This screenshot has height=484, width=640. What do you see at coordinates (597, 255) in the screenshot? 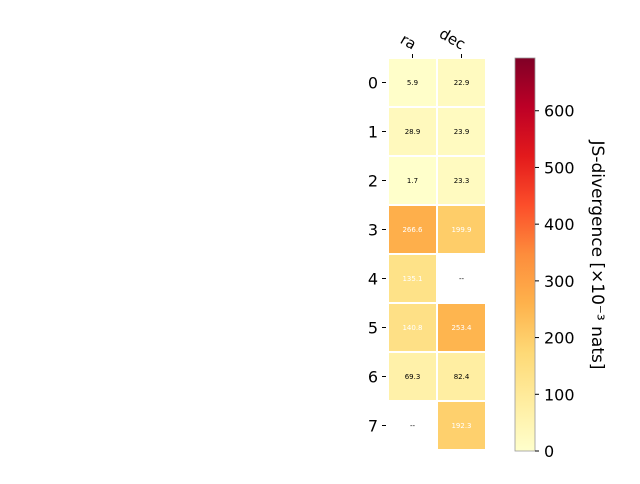
I see `colorbar-label: JS-divergence [×10⁻³ nats]` at bounding box center [597, 255].